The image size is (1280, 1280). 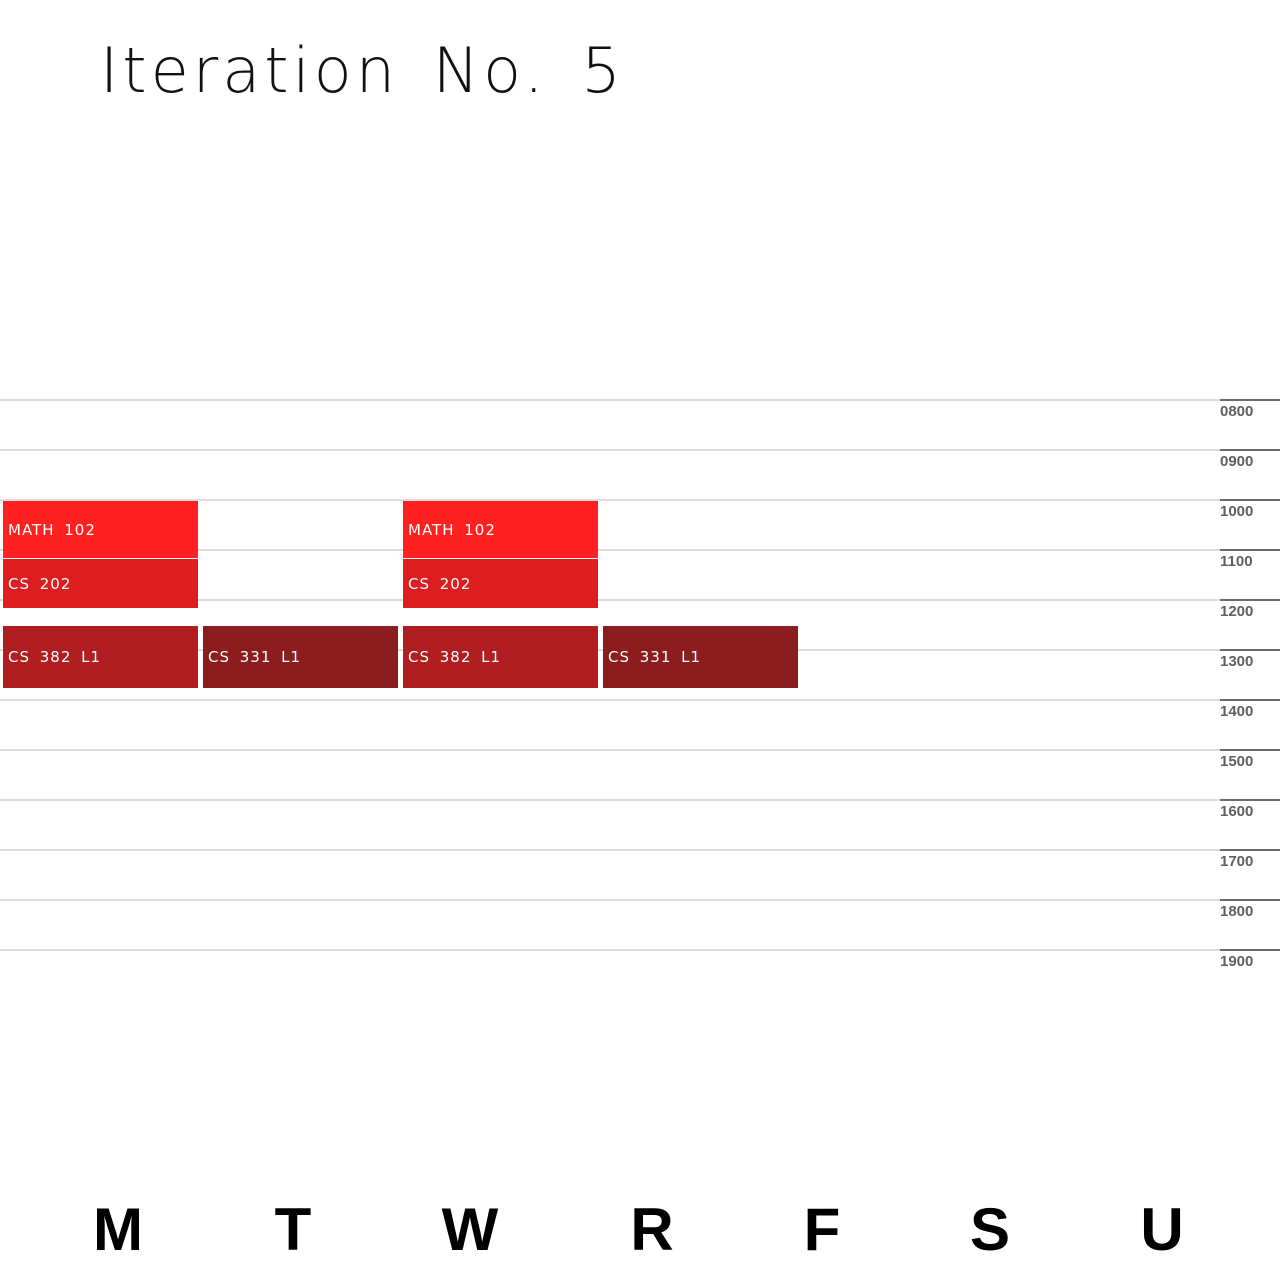 I want to click on time-label: 1700, so click(x=1237, y=861).